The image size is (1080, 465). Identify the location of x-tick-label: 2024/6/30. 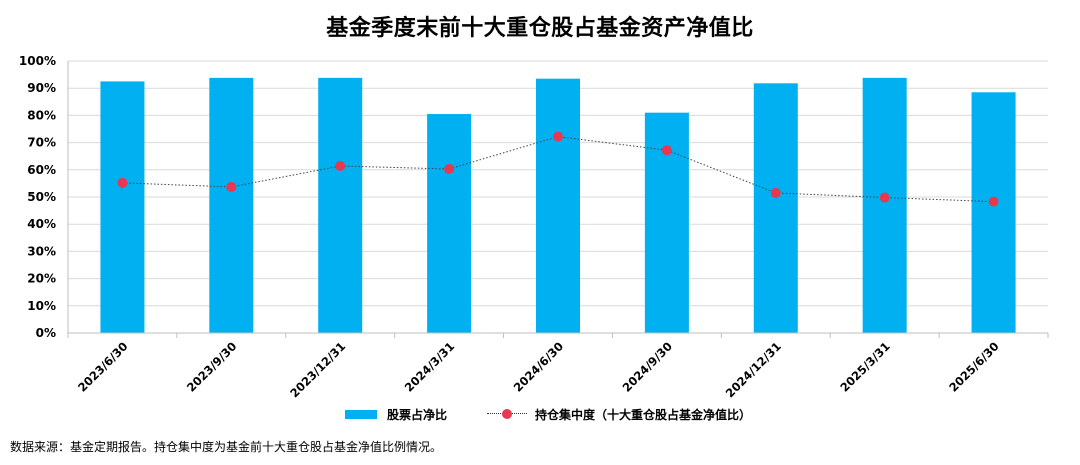
(538, 366).